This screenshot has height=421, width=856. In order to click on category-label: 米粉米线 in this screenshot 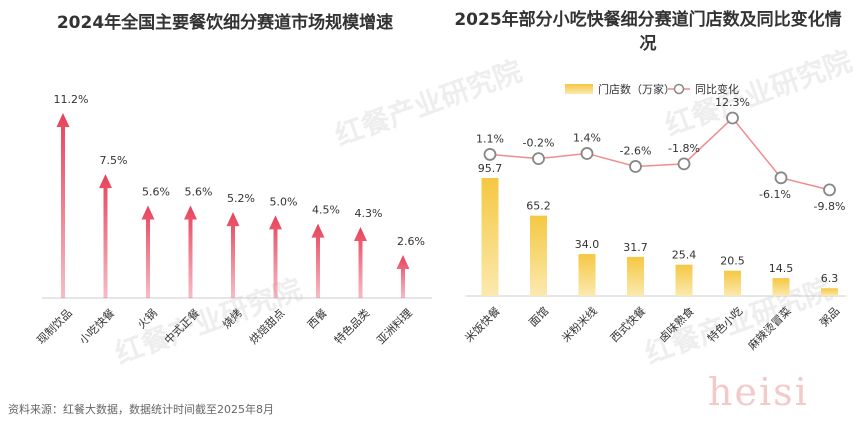, I will do `click(579, 324)`.